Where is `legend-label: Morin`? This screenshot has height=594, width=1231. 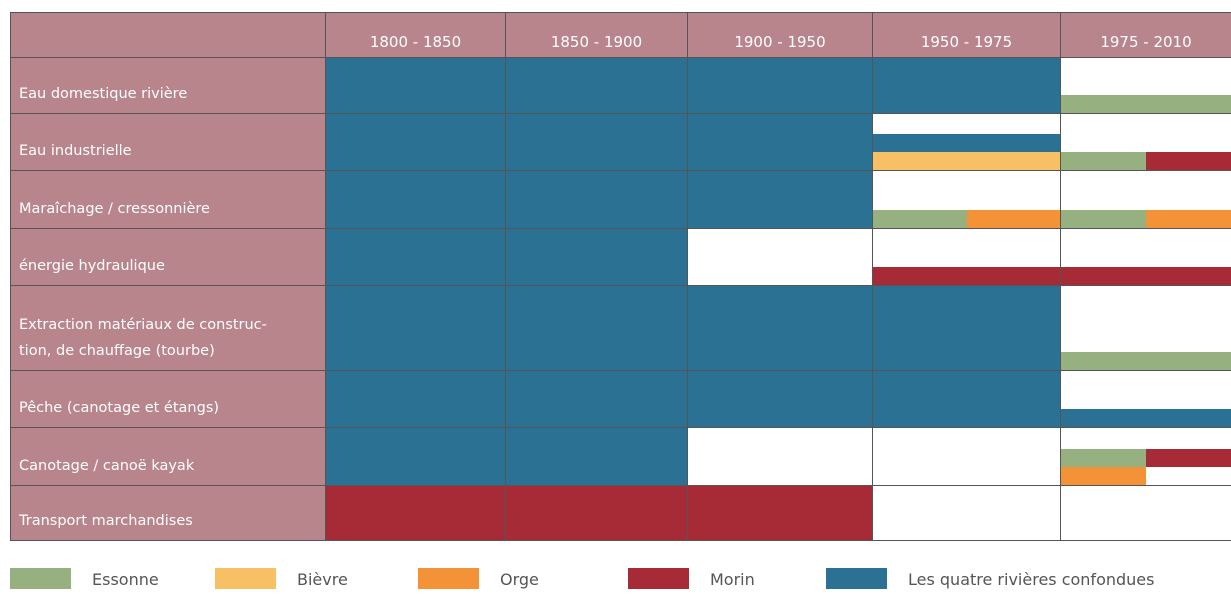
legend-label: Morin is located at coordinates (732, 579).